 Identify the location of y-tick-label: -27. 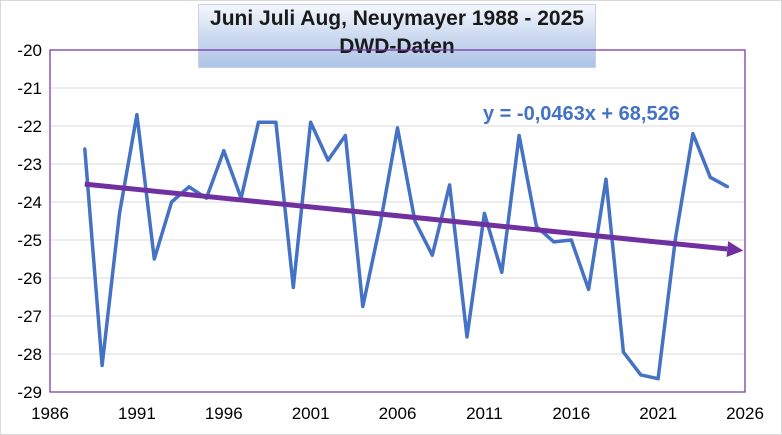
(29, 316).